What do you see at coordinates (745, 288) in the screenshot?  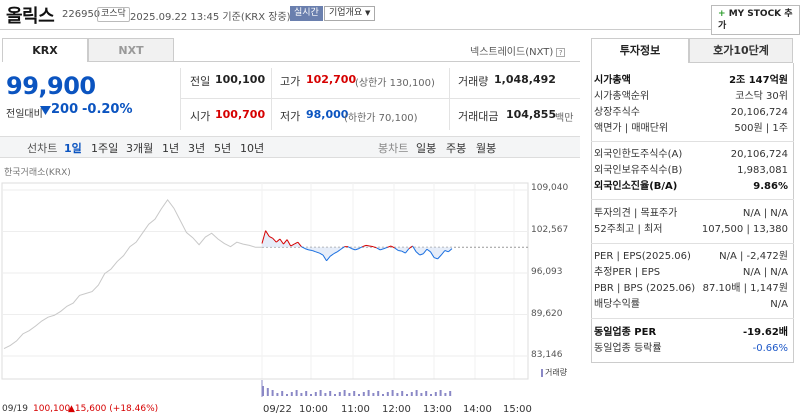 I see `pbr-value: 87.10배 | 1,147원` at bounding box center [745, 288].